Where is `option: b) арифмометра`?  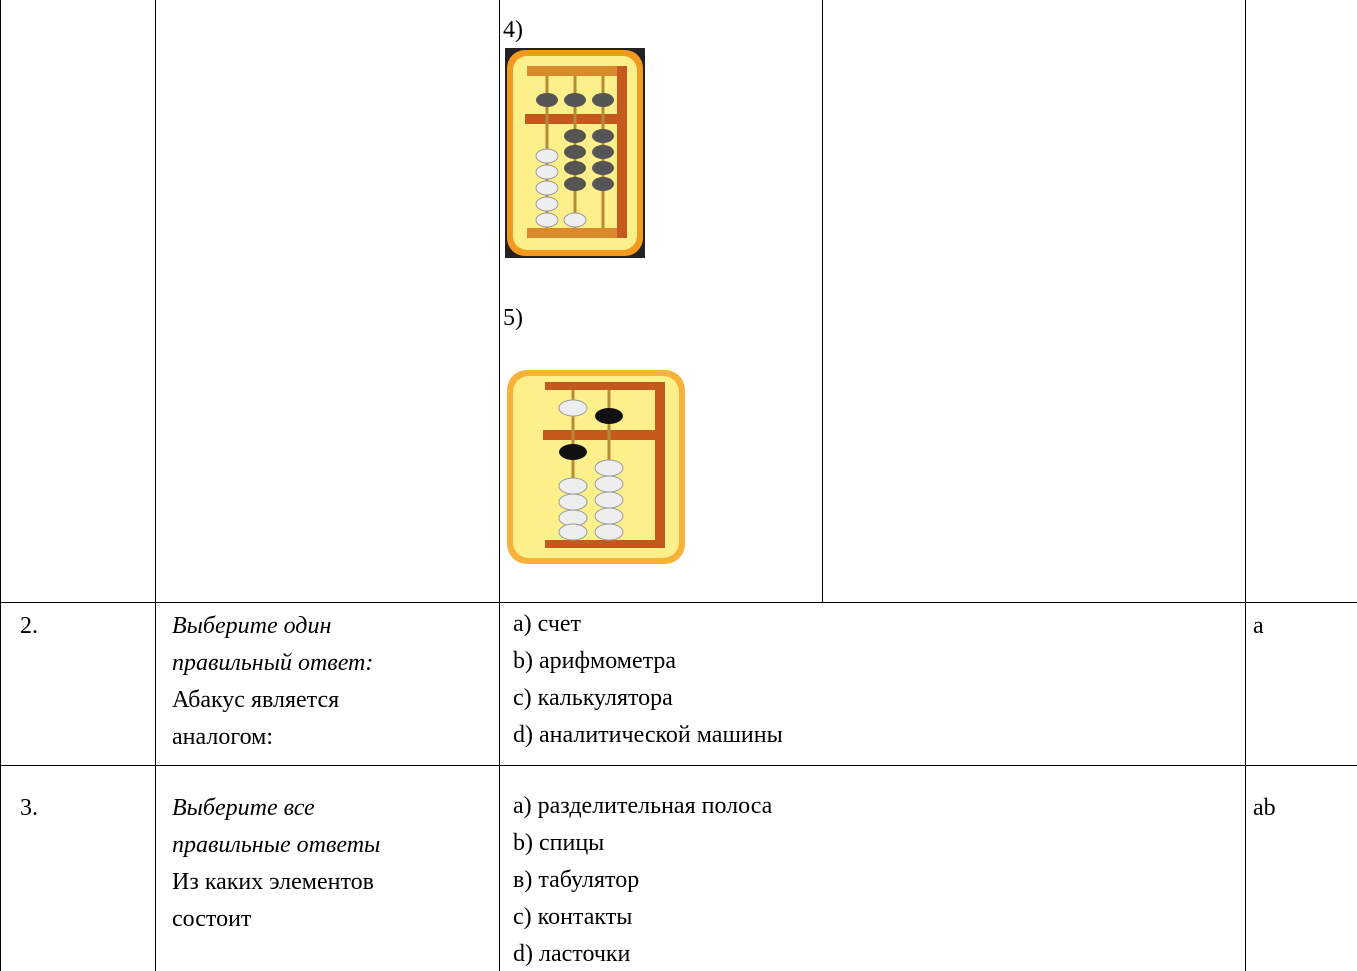 option: b) арифмометра is located at coordinates (595, 661).